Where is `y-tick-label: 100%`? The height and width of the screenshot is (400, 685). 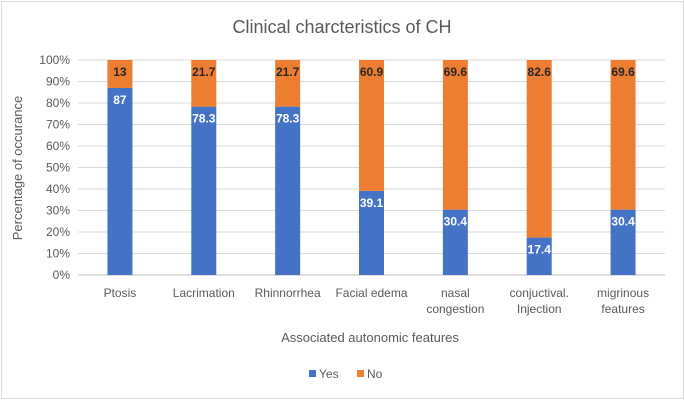
y-tick-label: 100% is located at coordinates (54, 60).